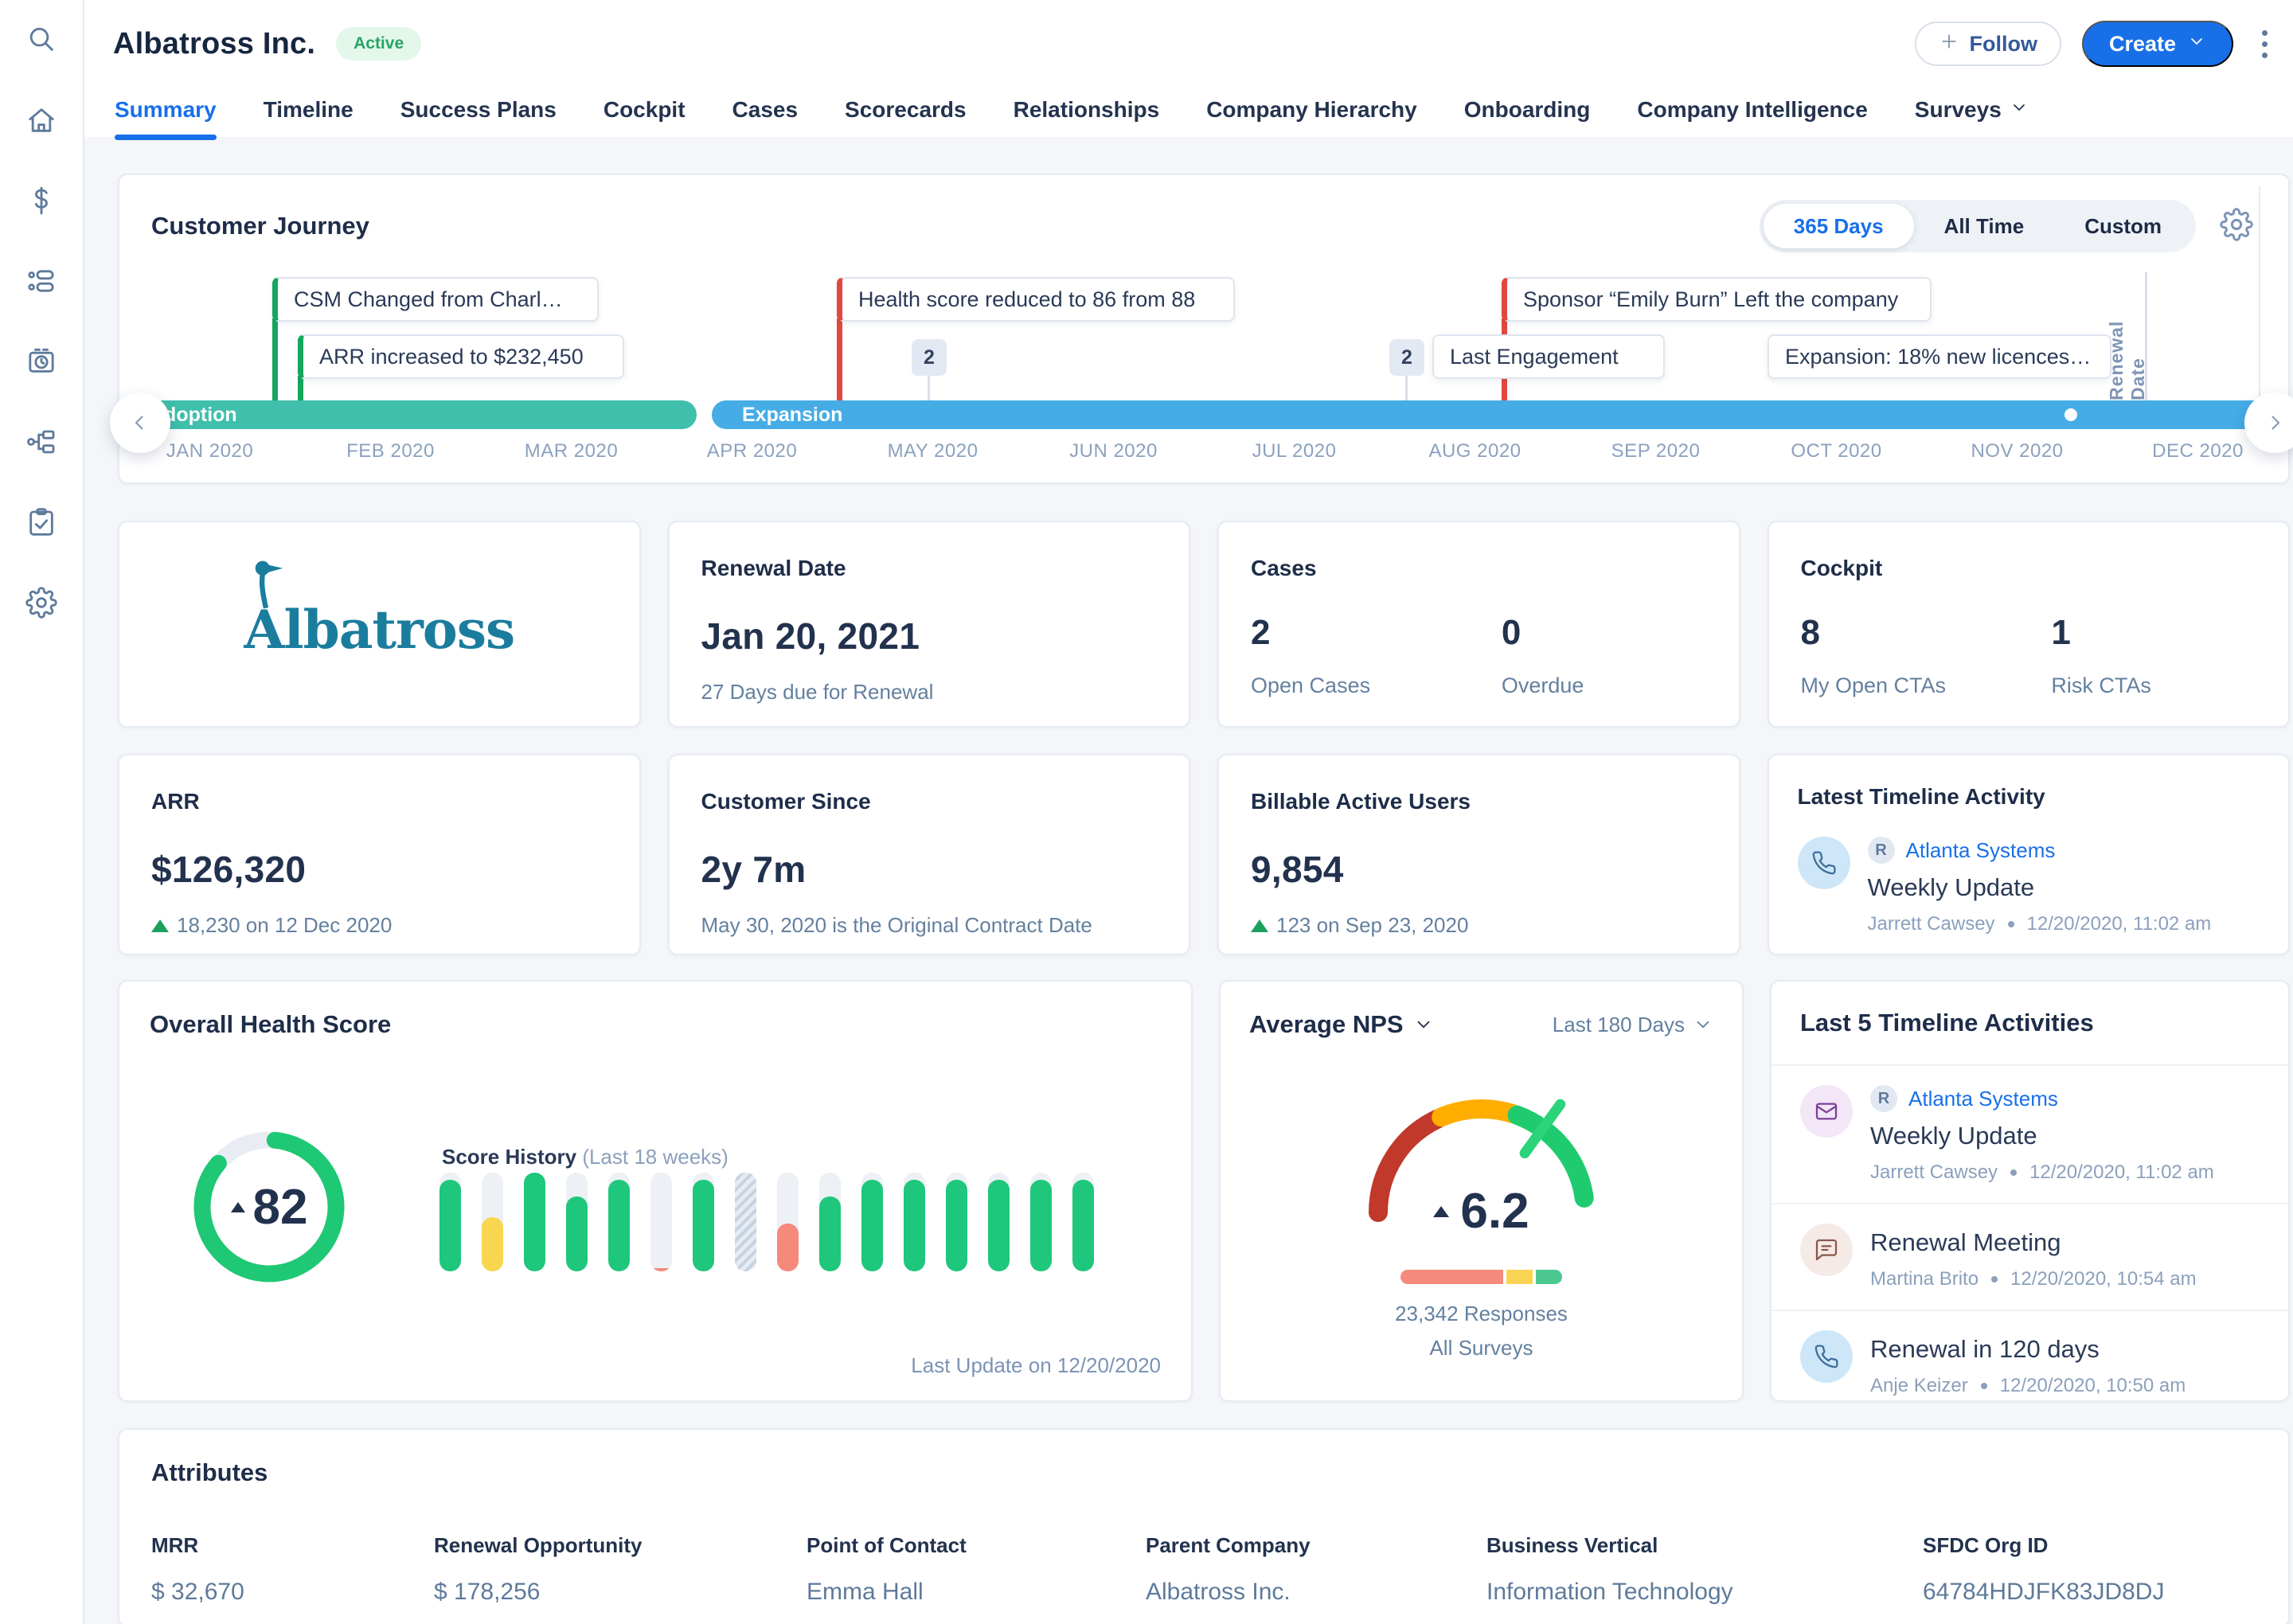 This screenshot has width=2293, height=1624. Describe the element at coordinates (379, 624) in the screenshot. I see `company-logo-card: Albatross` at that location.